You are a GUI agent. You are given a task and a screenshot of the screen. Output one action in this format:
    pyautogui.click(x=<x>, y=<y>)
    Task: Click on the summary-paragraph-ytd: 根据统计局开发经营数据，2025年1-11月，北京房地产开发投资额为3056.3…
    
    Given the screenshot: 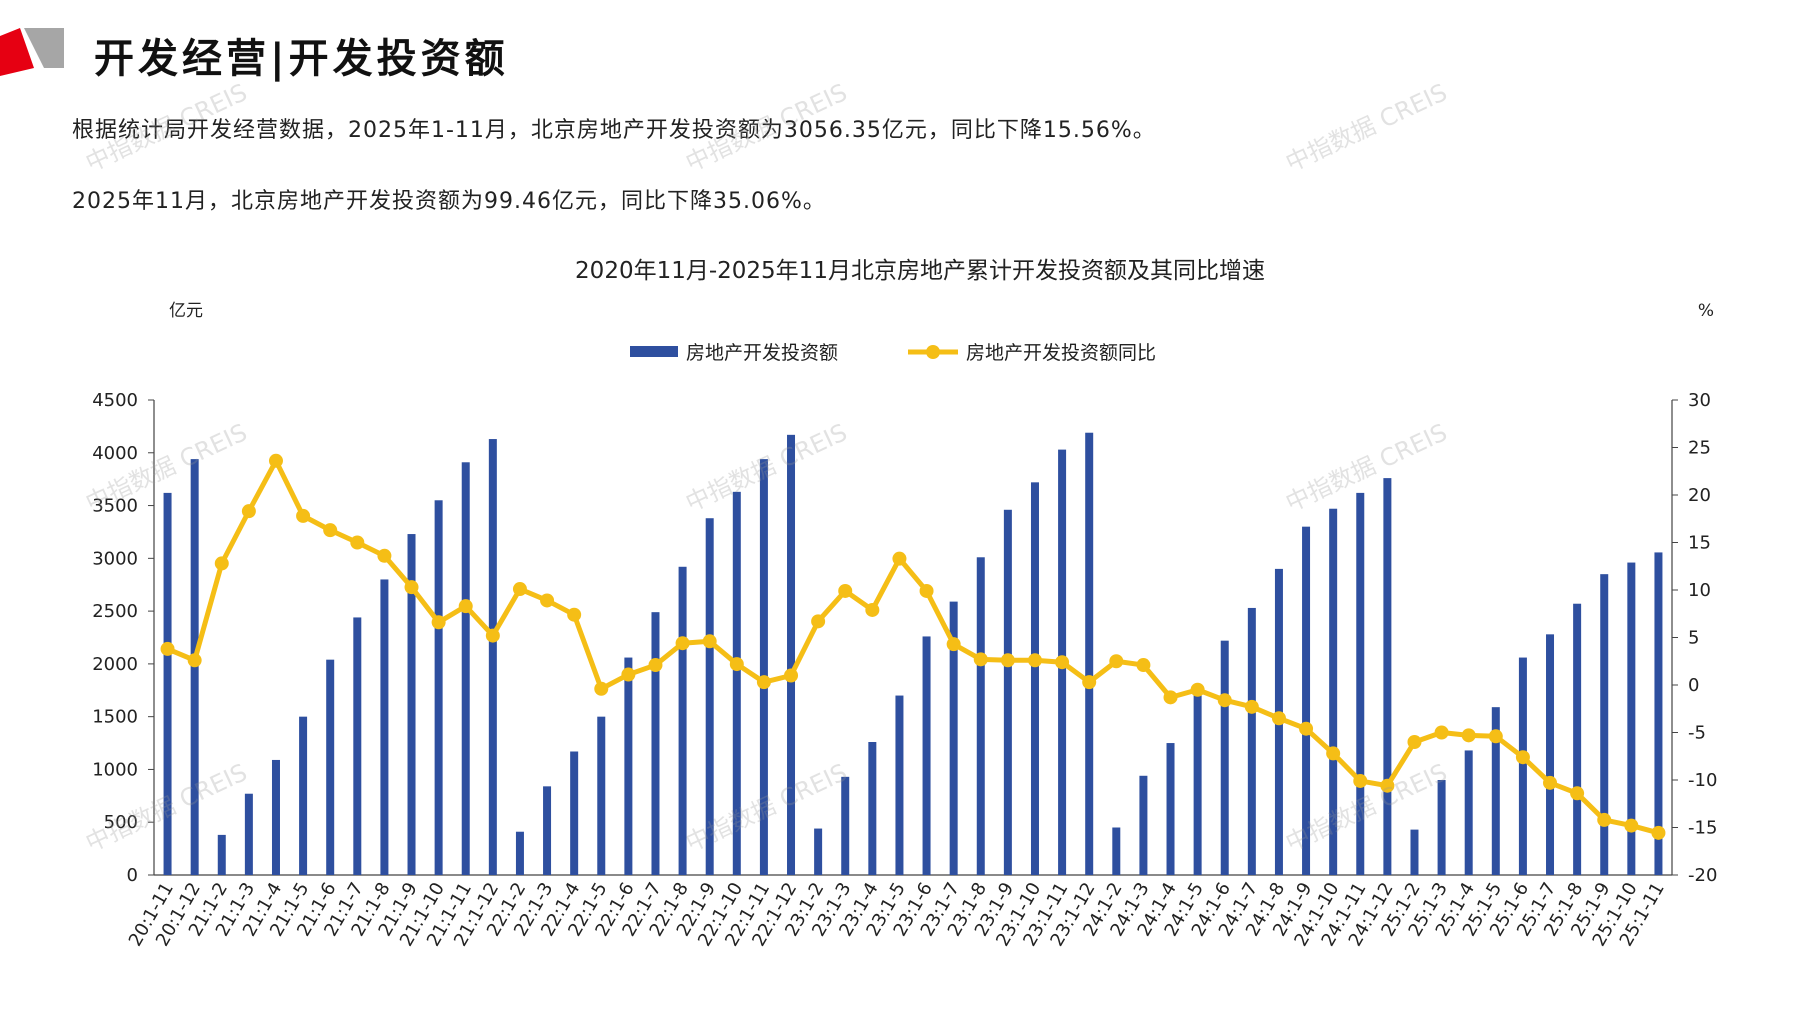 What is the action you would take?
    pyautogui.click(x=614, y=130)
    